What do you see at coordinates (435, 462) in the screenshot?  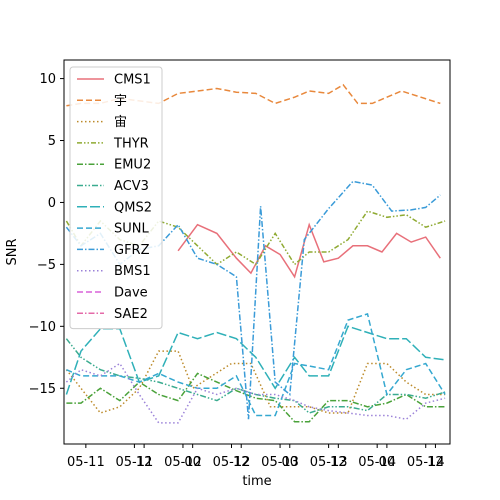 I see `x-tick-label-14: 12` at bounding box center [435, 462].